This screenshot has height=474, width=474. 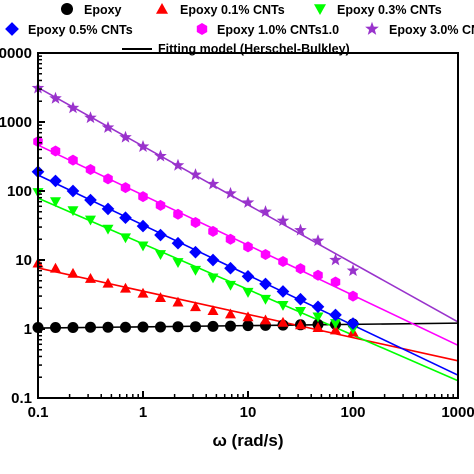 I want to click on x-tick-label: 10, so click(x=248, y=412).